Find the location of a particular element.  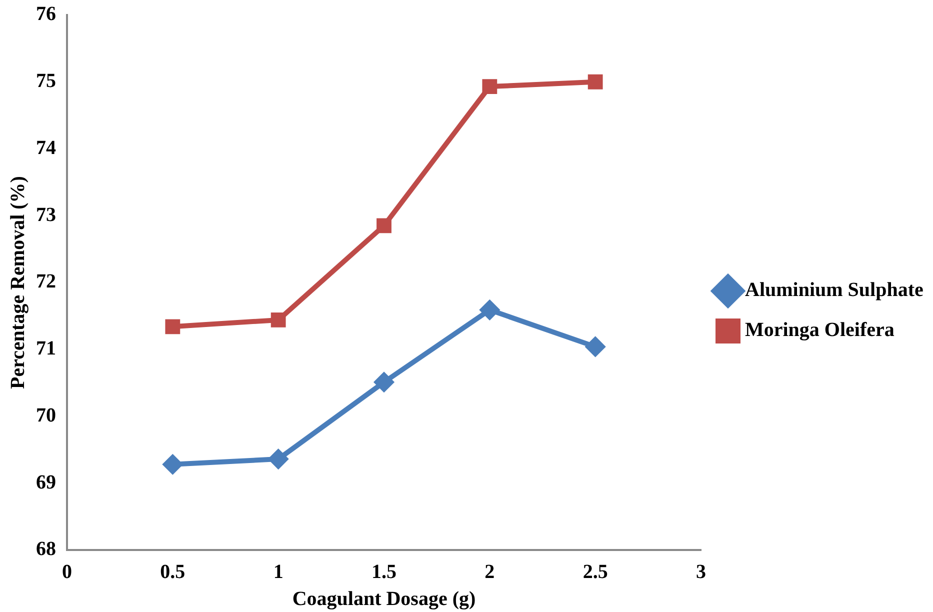

x-tick-label: 1 is located at coordinates (278, 572).